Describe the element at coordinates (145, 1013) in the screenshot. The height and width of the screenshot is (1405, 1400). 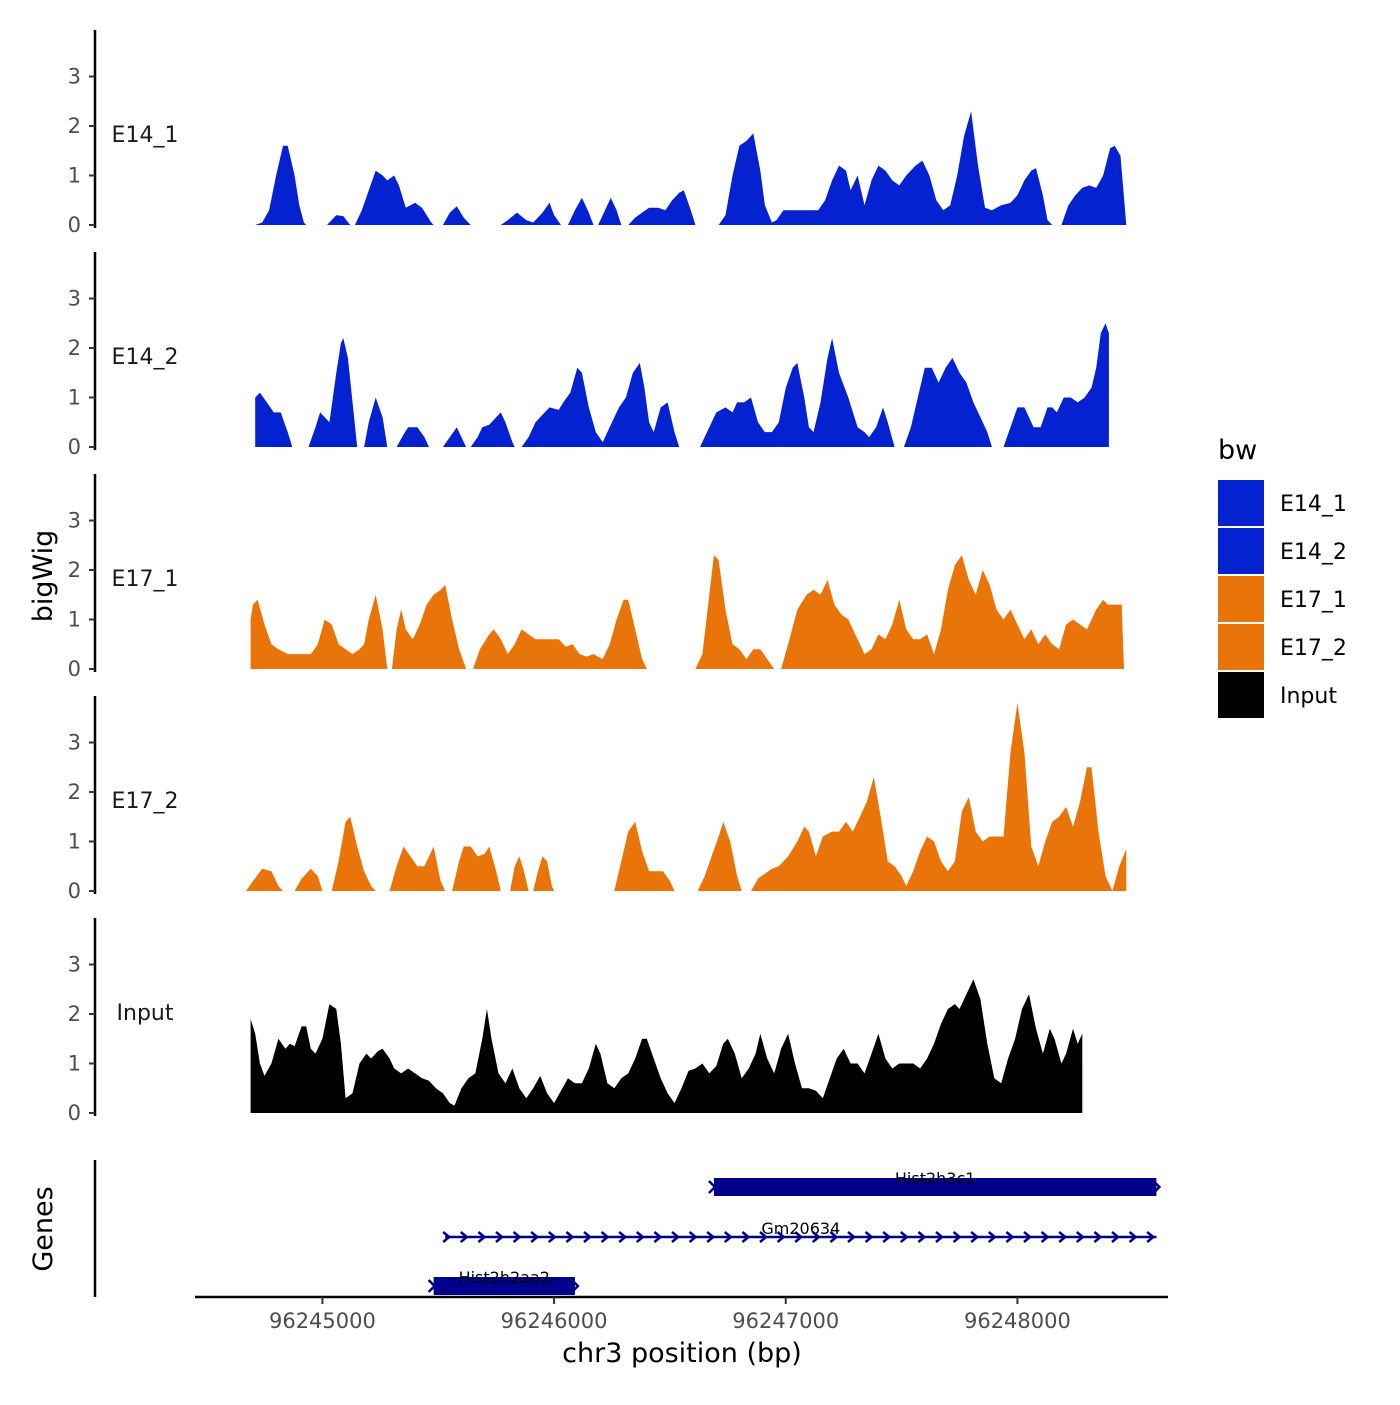
I see `track-label: Input` at that location.